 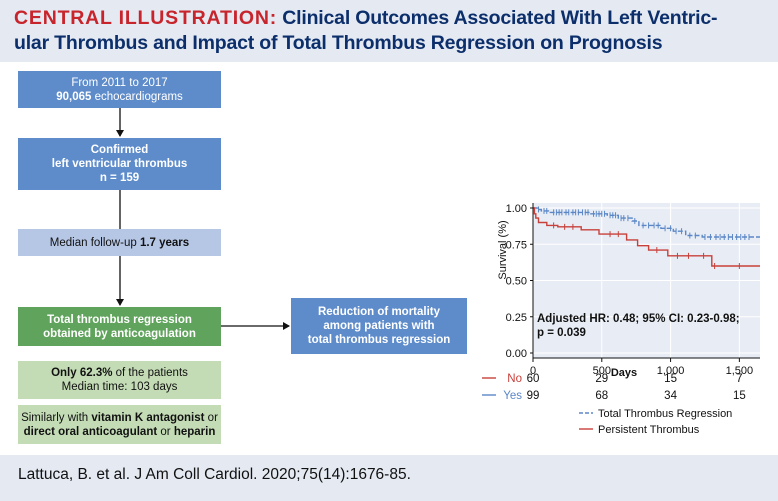 I want to click on risk-value-1-3: 15, so click(x=739, y=396).